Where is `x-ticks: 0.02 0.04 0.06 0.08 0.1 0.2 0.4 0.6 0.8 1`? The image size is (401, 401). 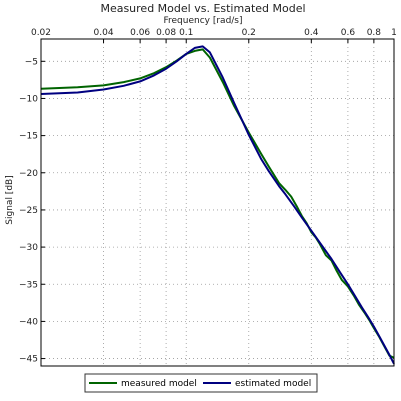
x-ticks: 0.02 0.04 0.06 0.08 0.1 0.2 0.4 0.6 0.8 1 is located at coordinates (214, 35).